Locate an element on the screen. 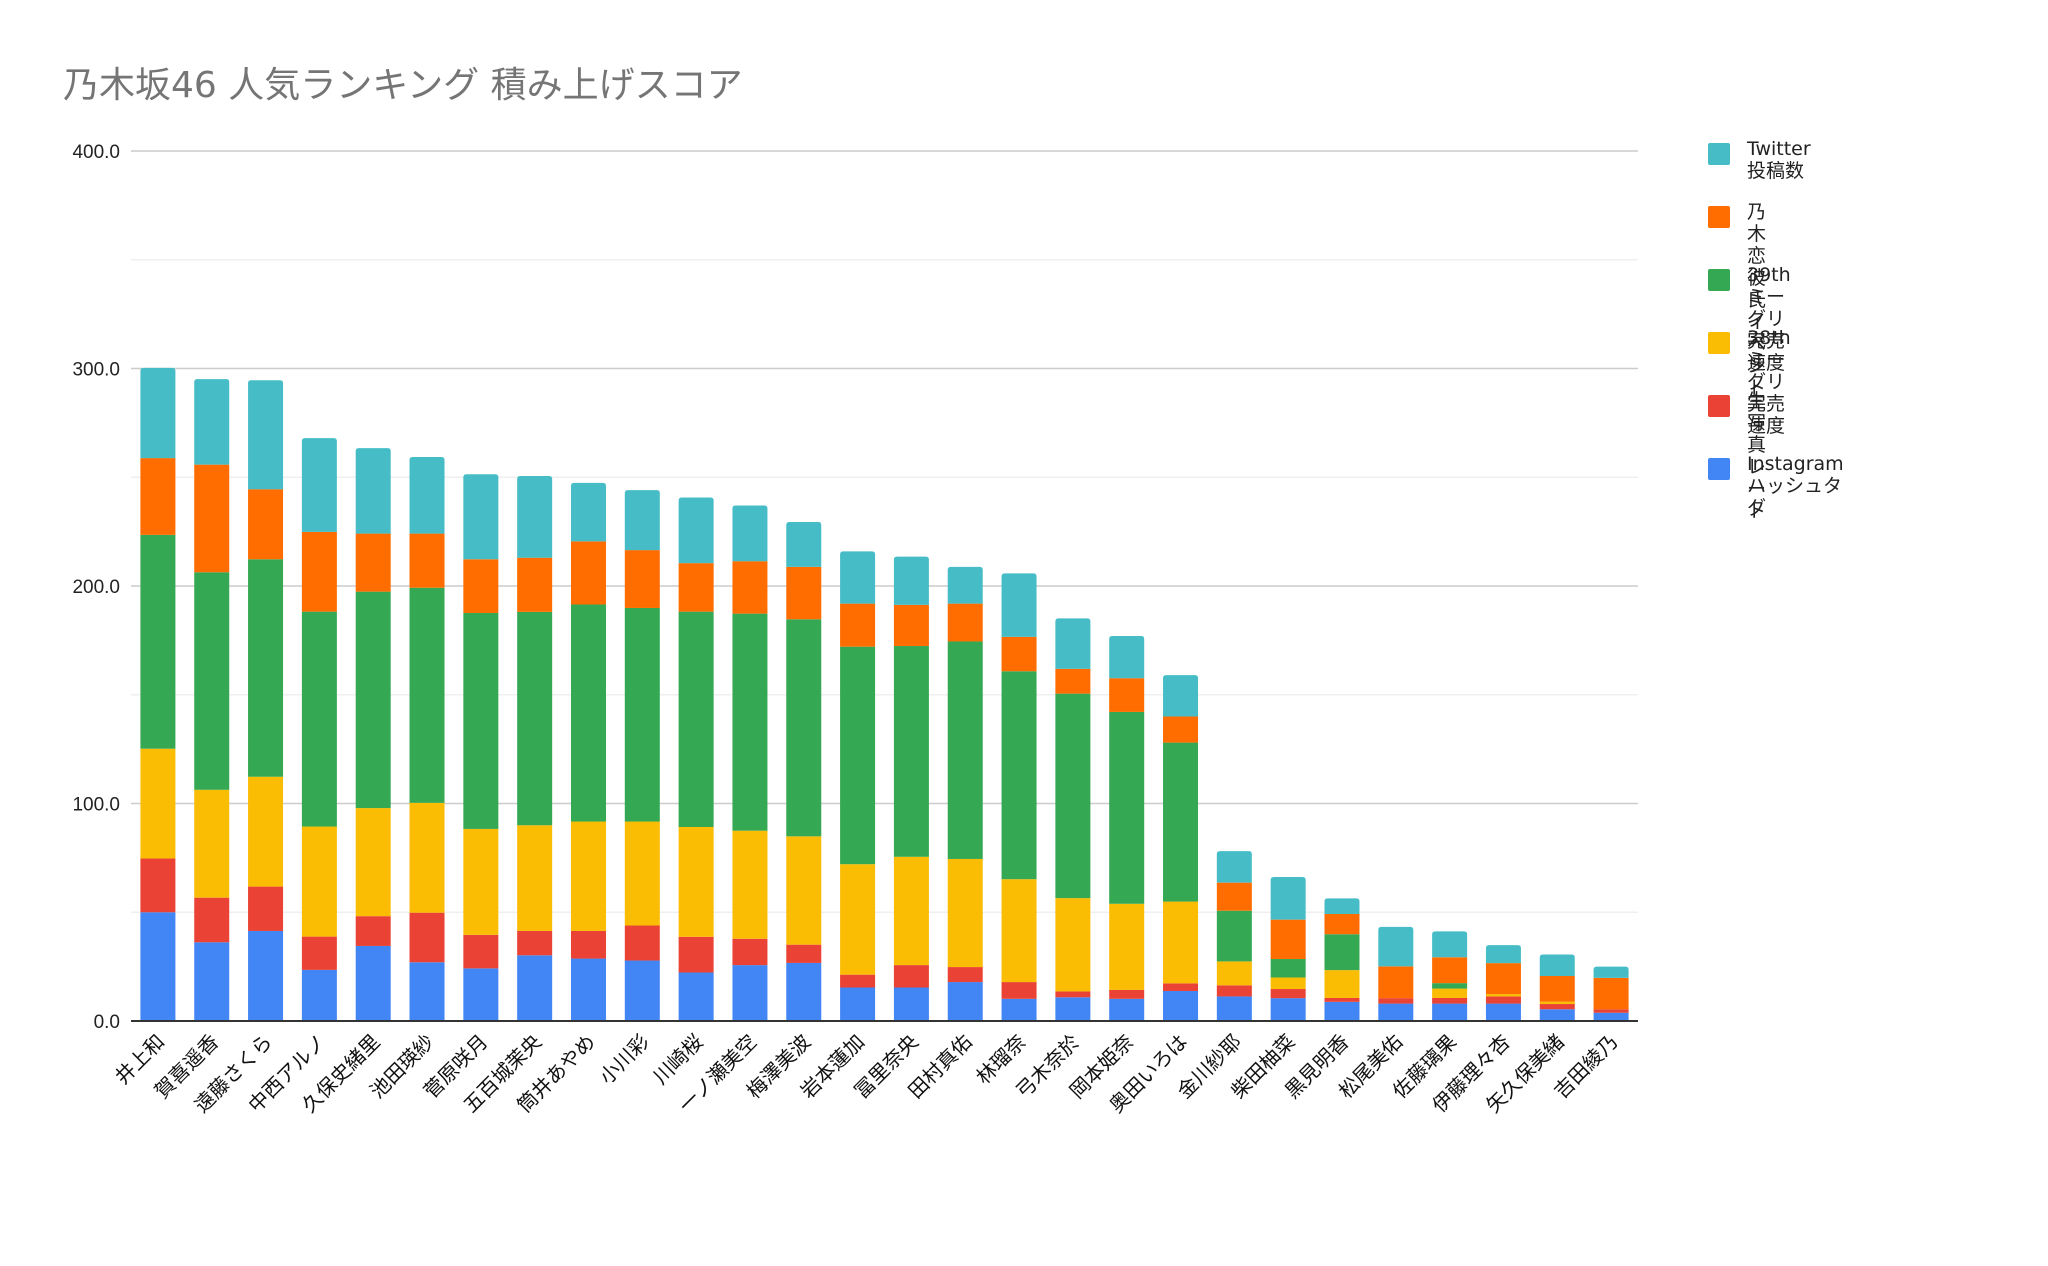  legend-label: Instagram ハッシュタグ is located at coordinates (1795, 486).